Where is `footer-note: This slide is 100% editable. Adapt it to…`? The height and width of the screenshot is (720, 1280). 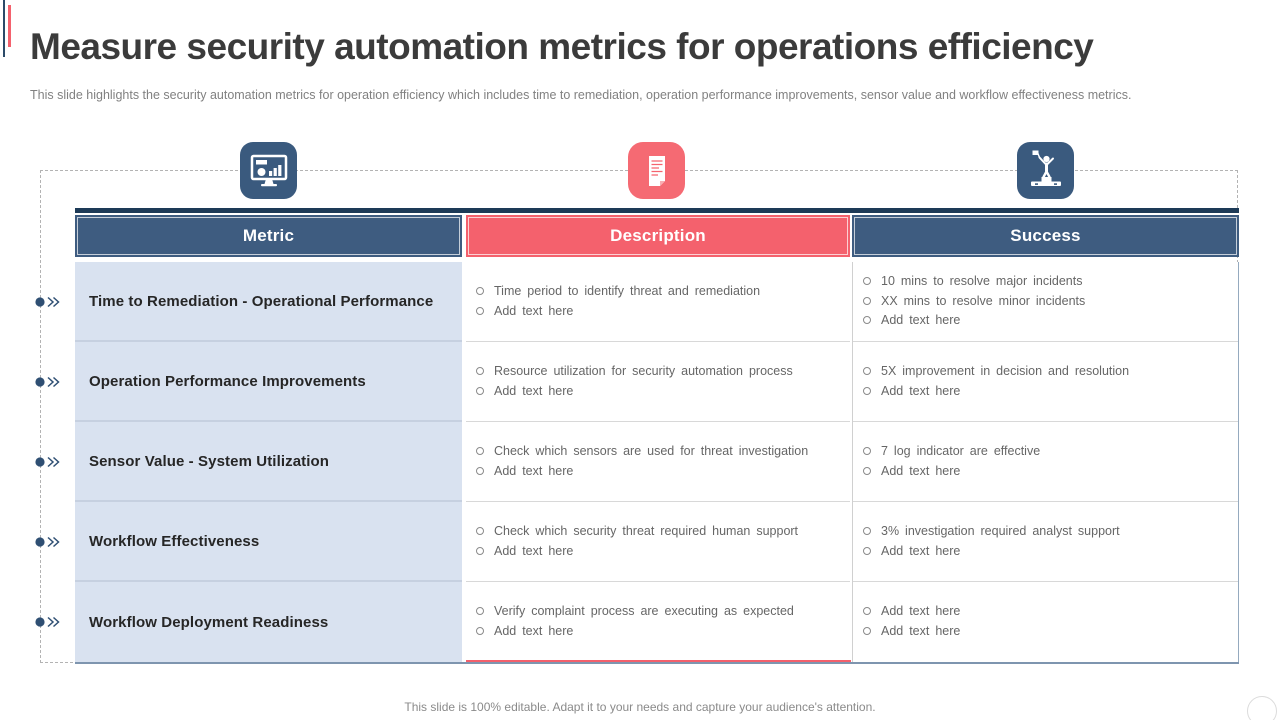 footer-note: This slide is 100% editable. Adapt it to… is located at coordinates (640, 707).